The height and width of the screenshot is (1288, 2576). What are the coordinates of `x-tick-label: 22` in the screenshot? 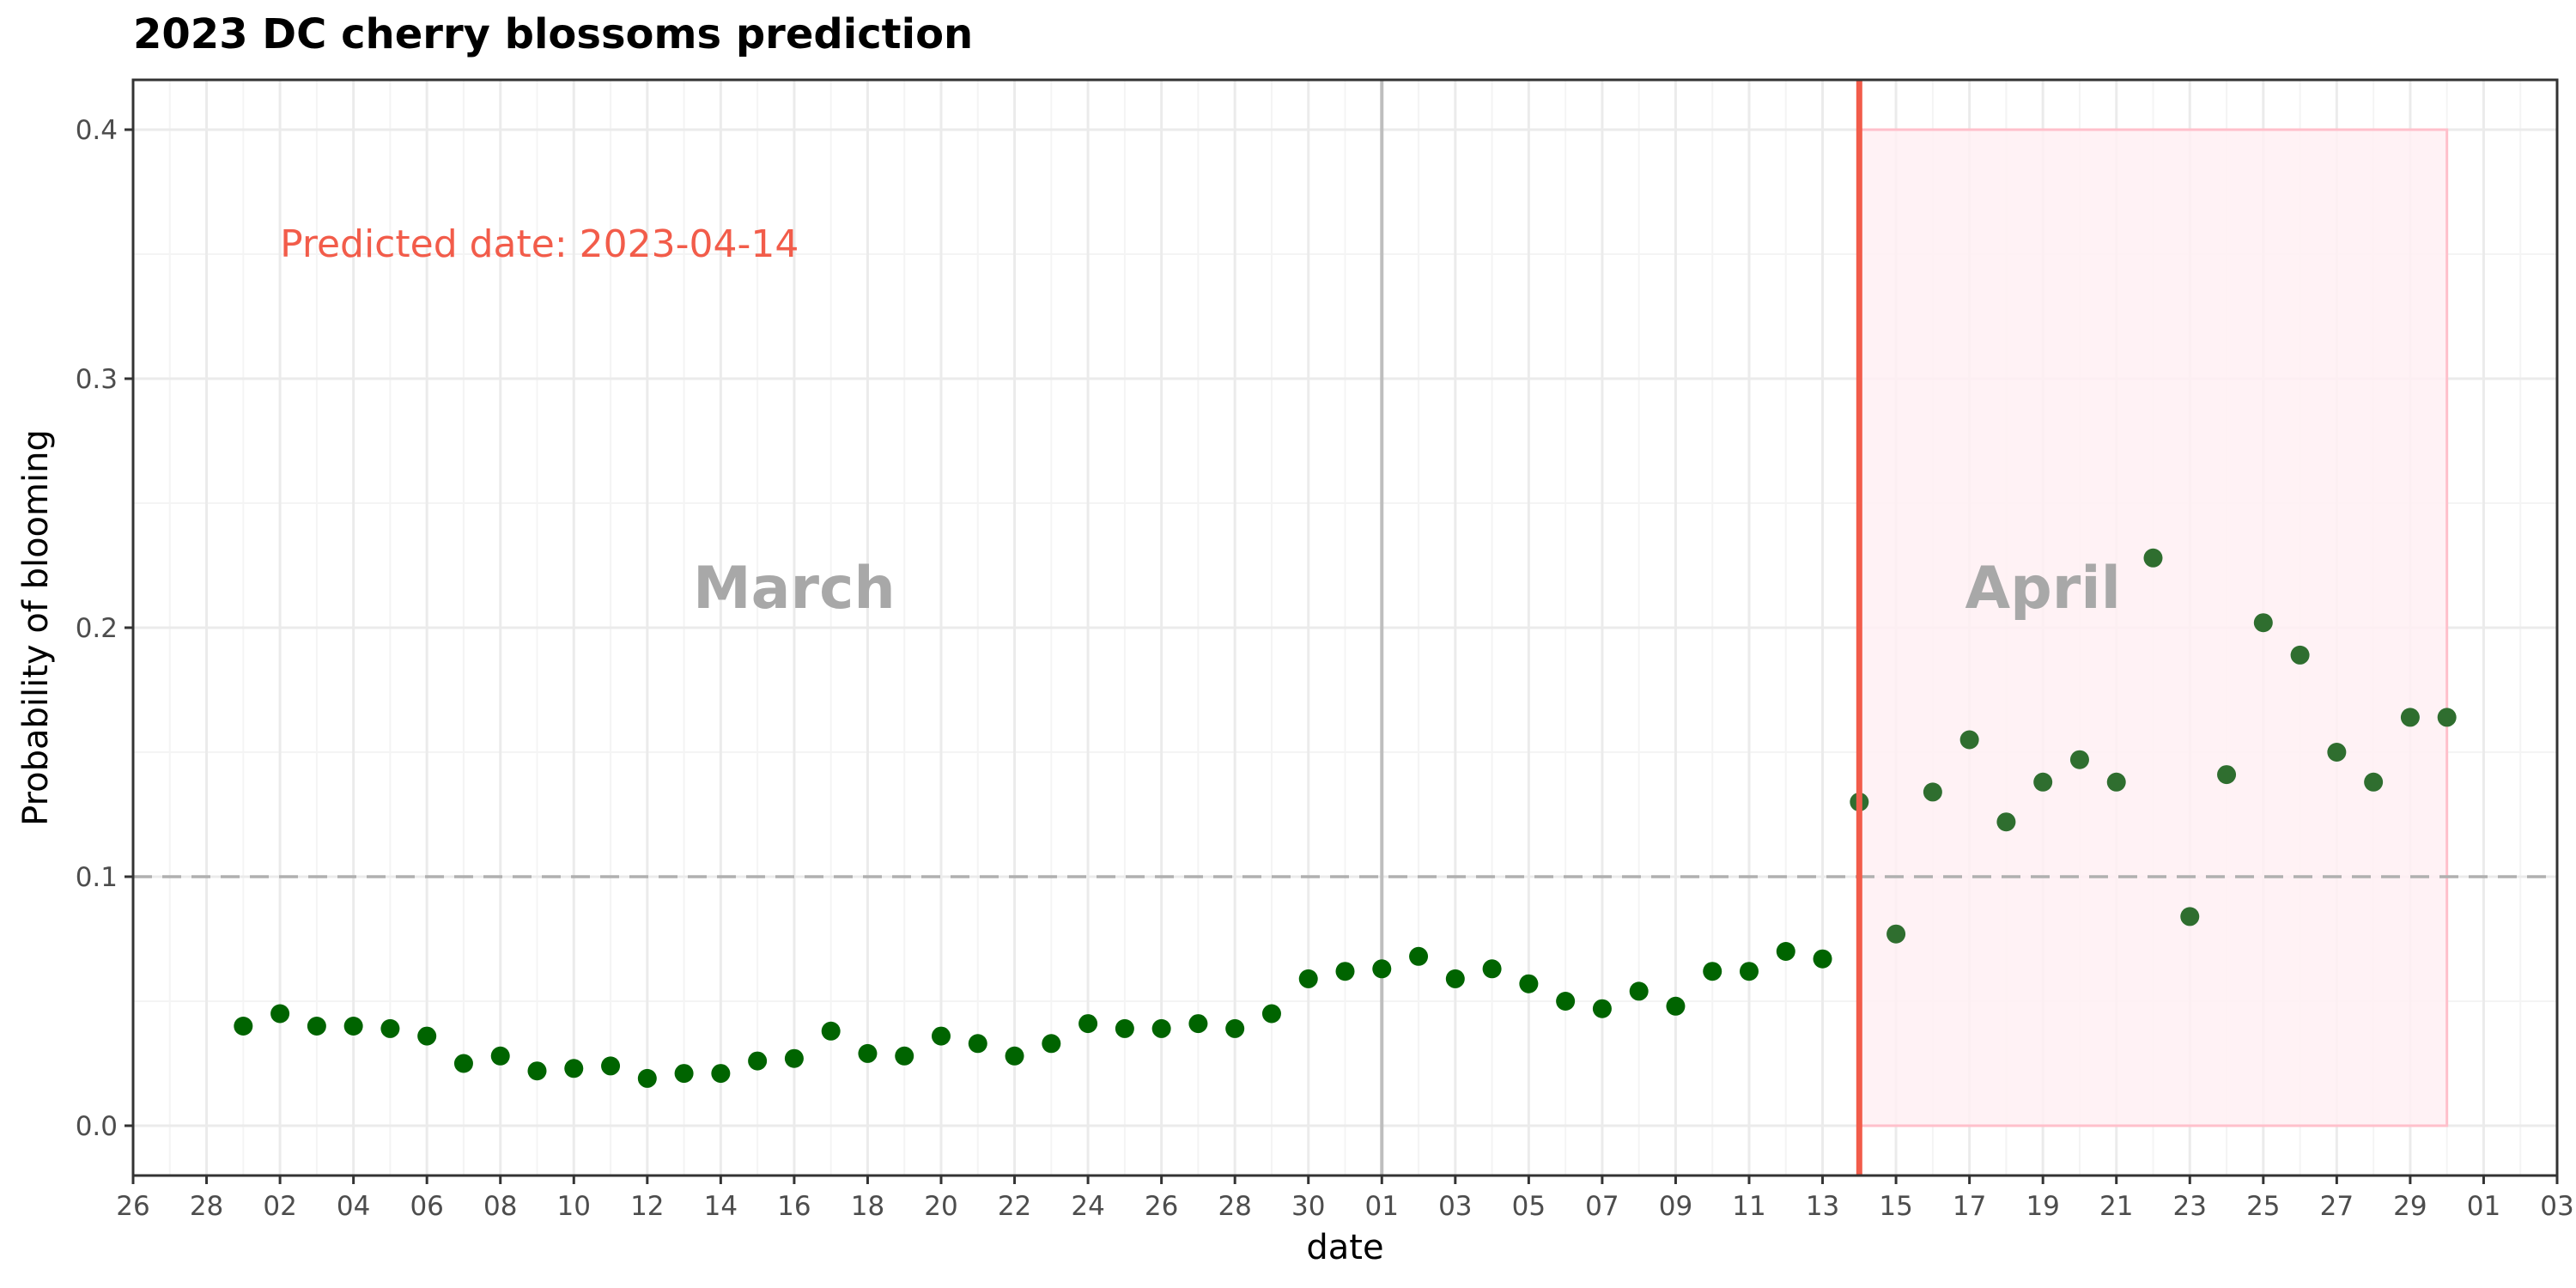 It's located at (1014, 1206).